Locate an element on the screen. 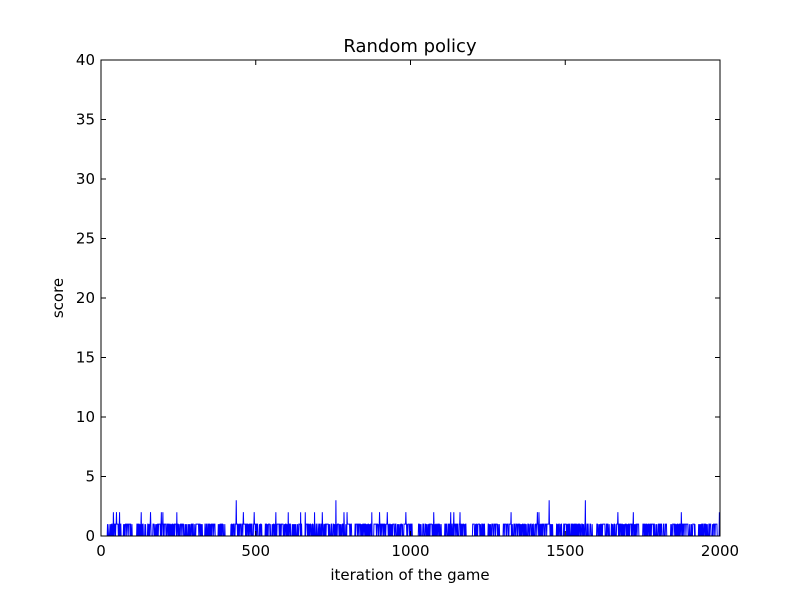 The width and height of the screenshot is (800, 595). y-tick-label: 30 is located at coordinates (85, 179).